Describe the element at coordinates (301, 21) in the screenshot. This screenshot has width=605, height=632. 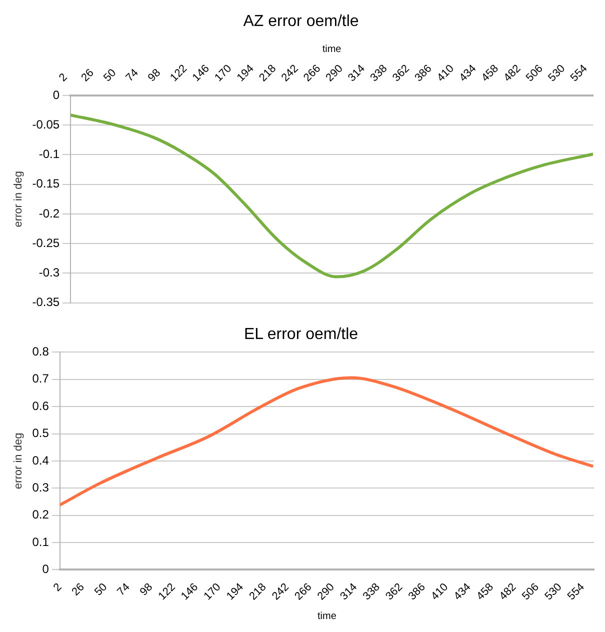
I see `chart-title: AZ error oem/tle` at that location.